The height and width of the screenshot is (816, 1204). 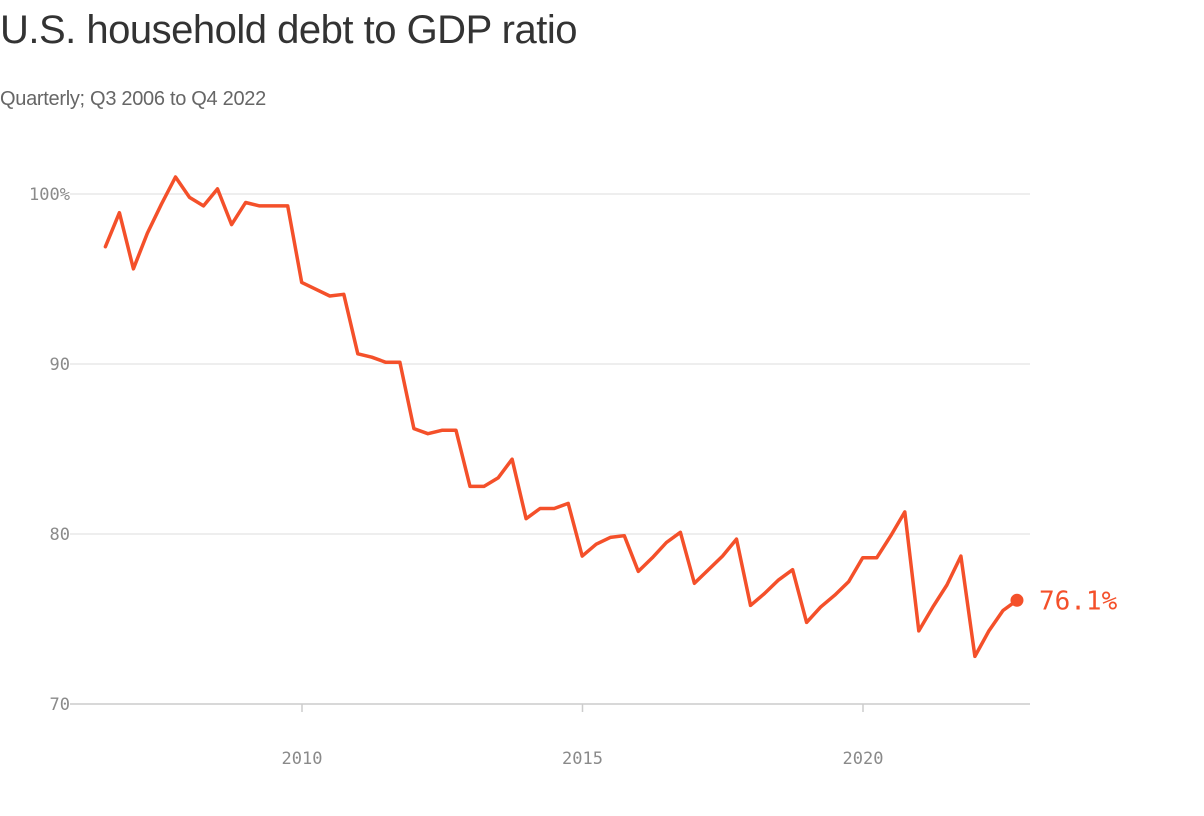 What do you see at coordinates (60, 705) in the screenshot?
I see `y-tick-label: 70` at bounding box center [60, 705].